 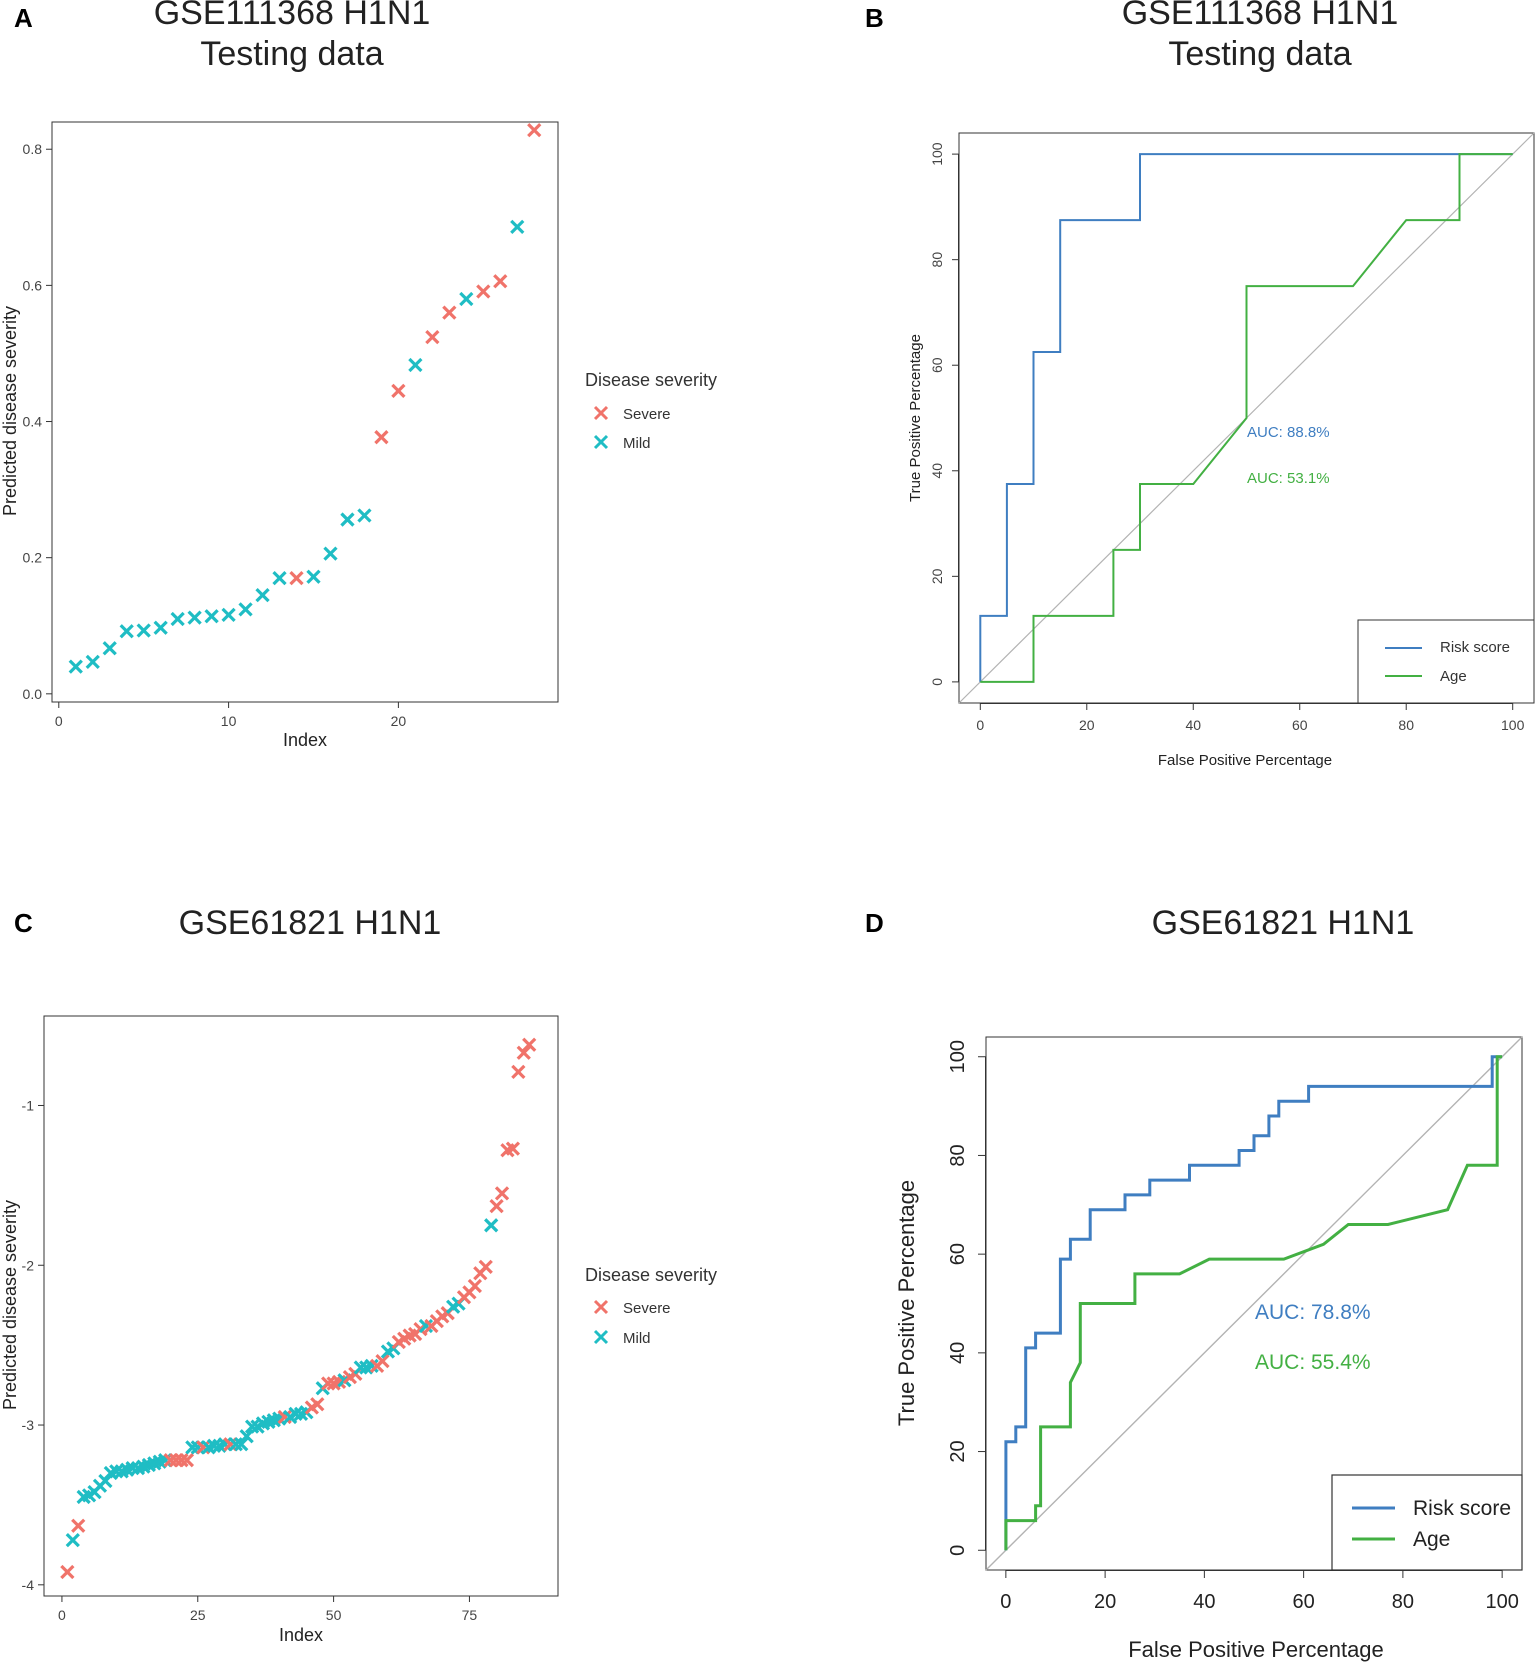 I want to click on pc-legend-severe-x, so click(x=601, y=1307).